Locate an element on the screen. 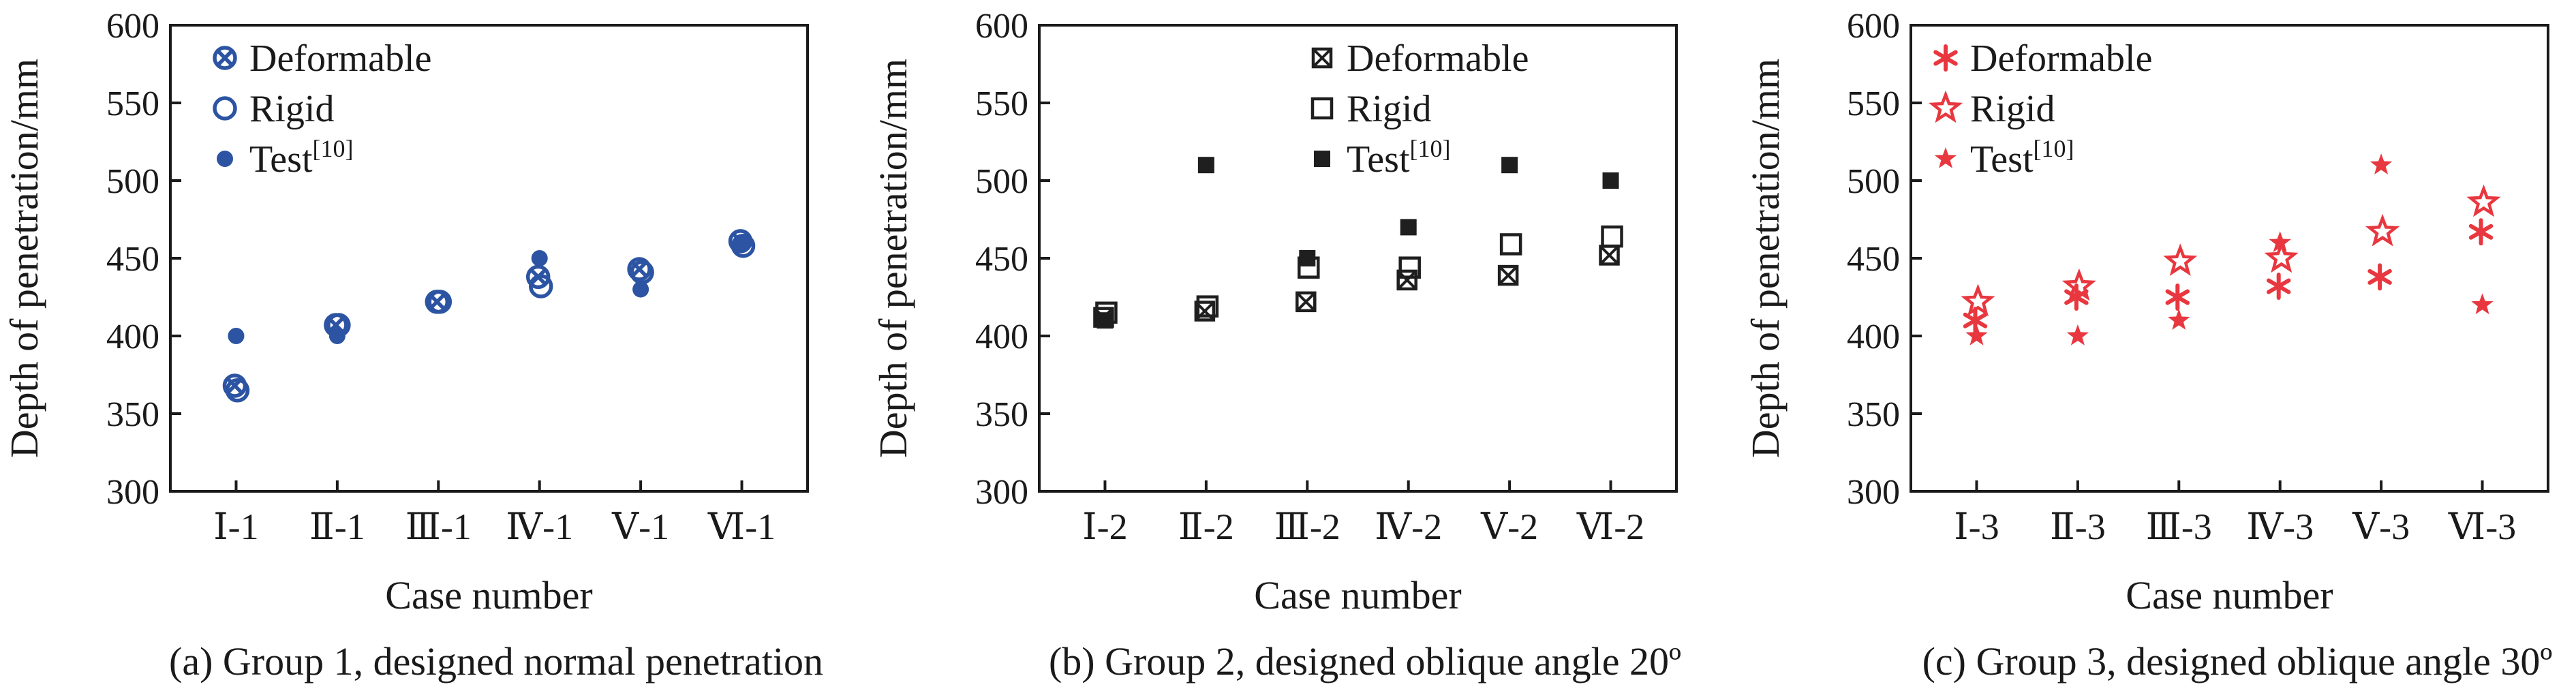  x-tick-label: Ⅱ-2 is located at coordinates (1206, 526).